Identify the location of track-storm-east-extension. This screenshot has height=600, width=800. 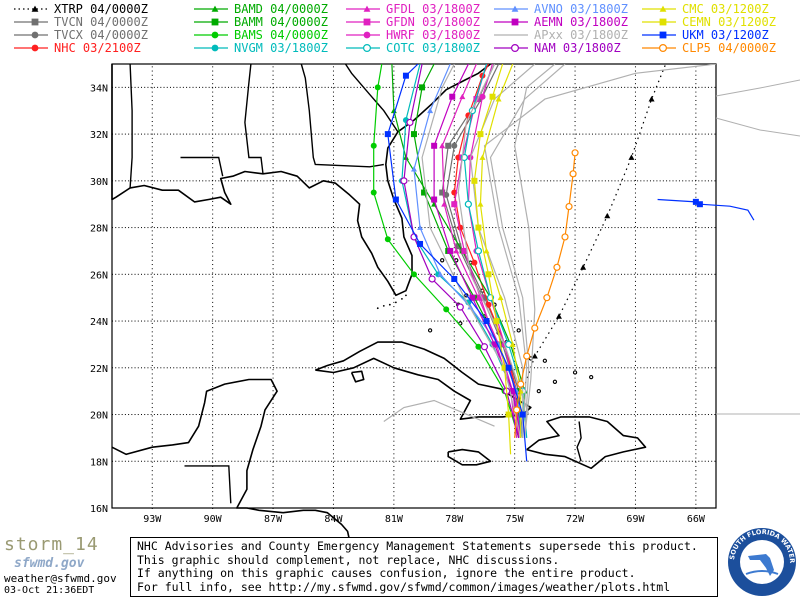
(727, 212).